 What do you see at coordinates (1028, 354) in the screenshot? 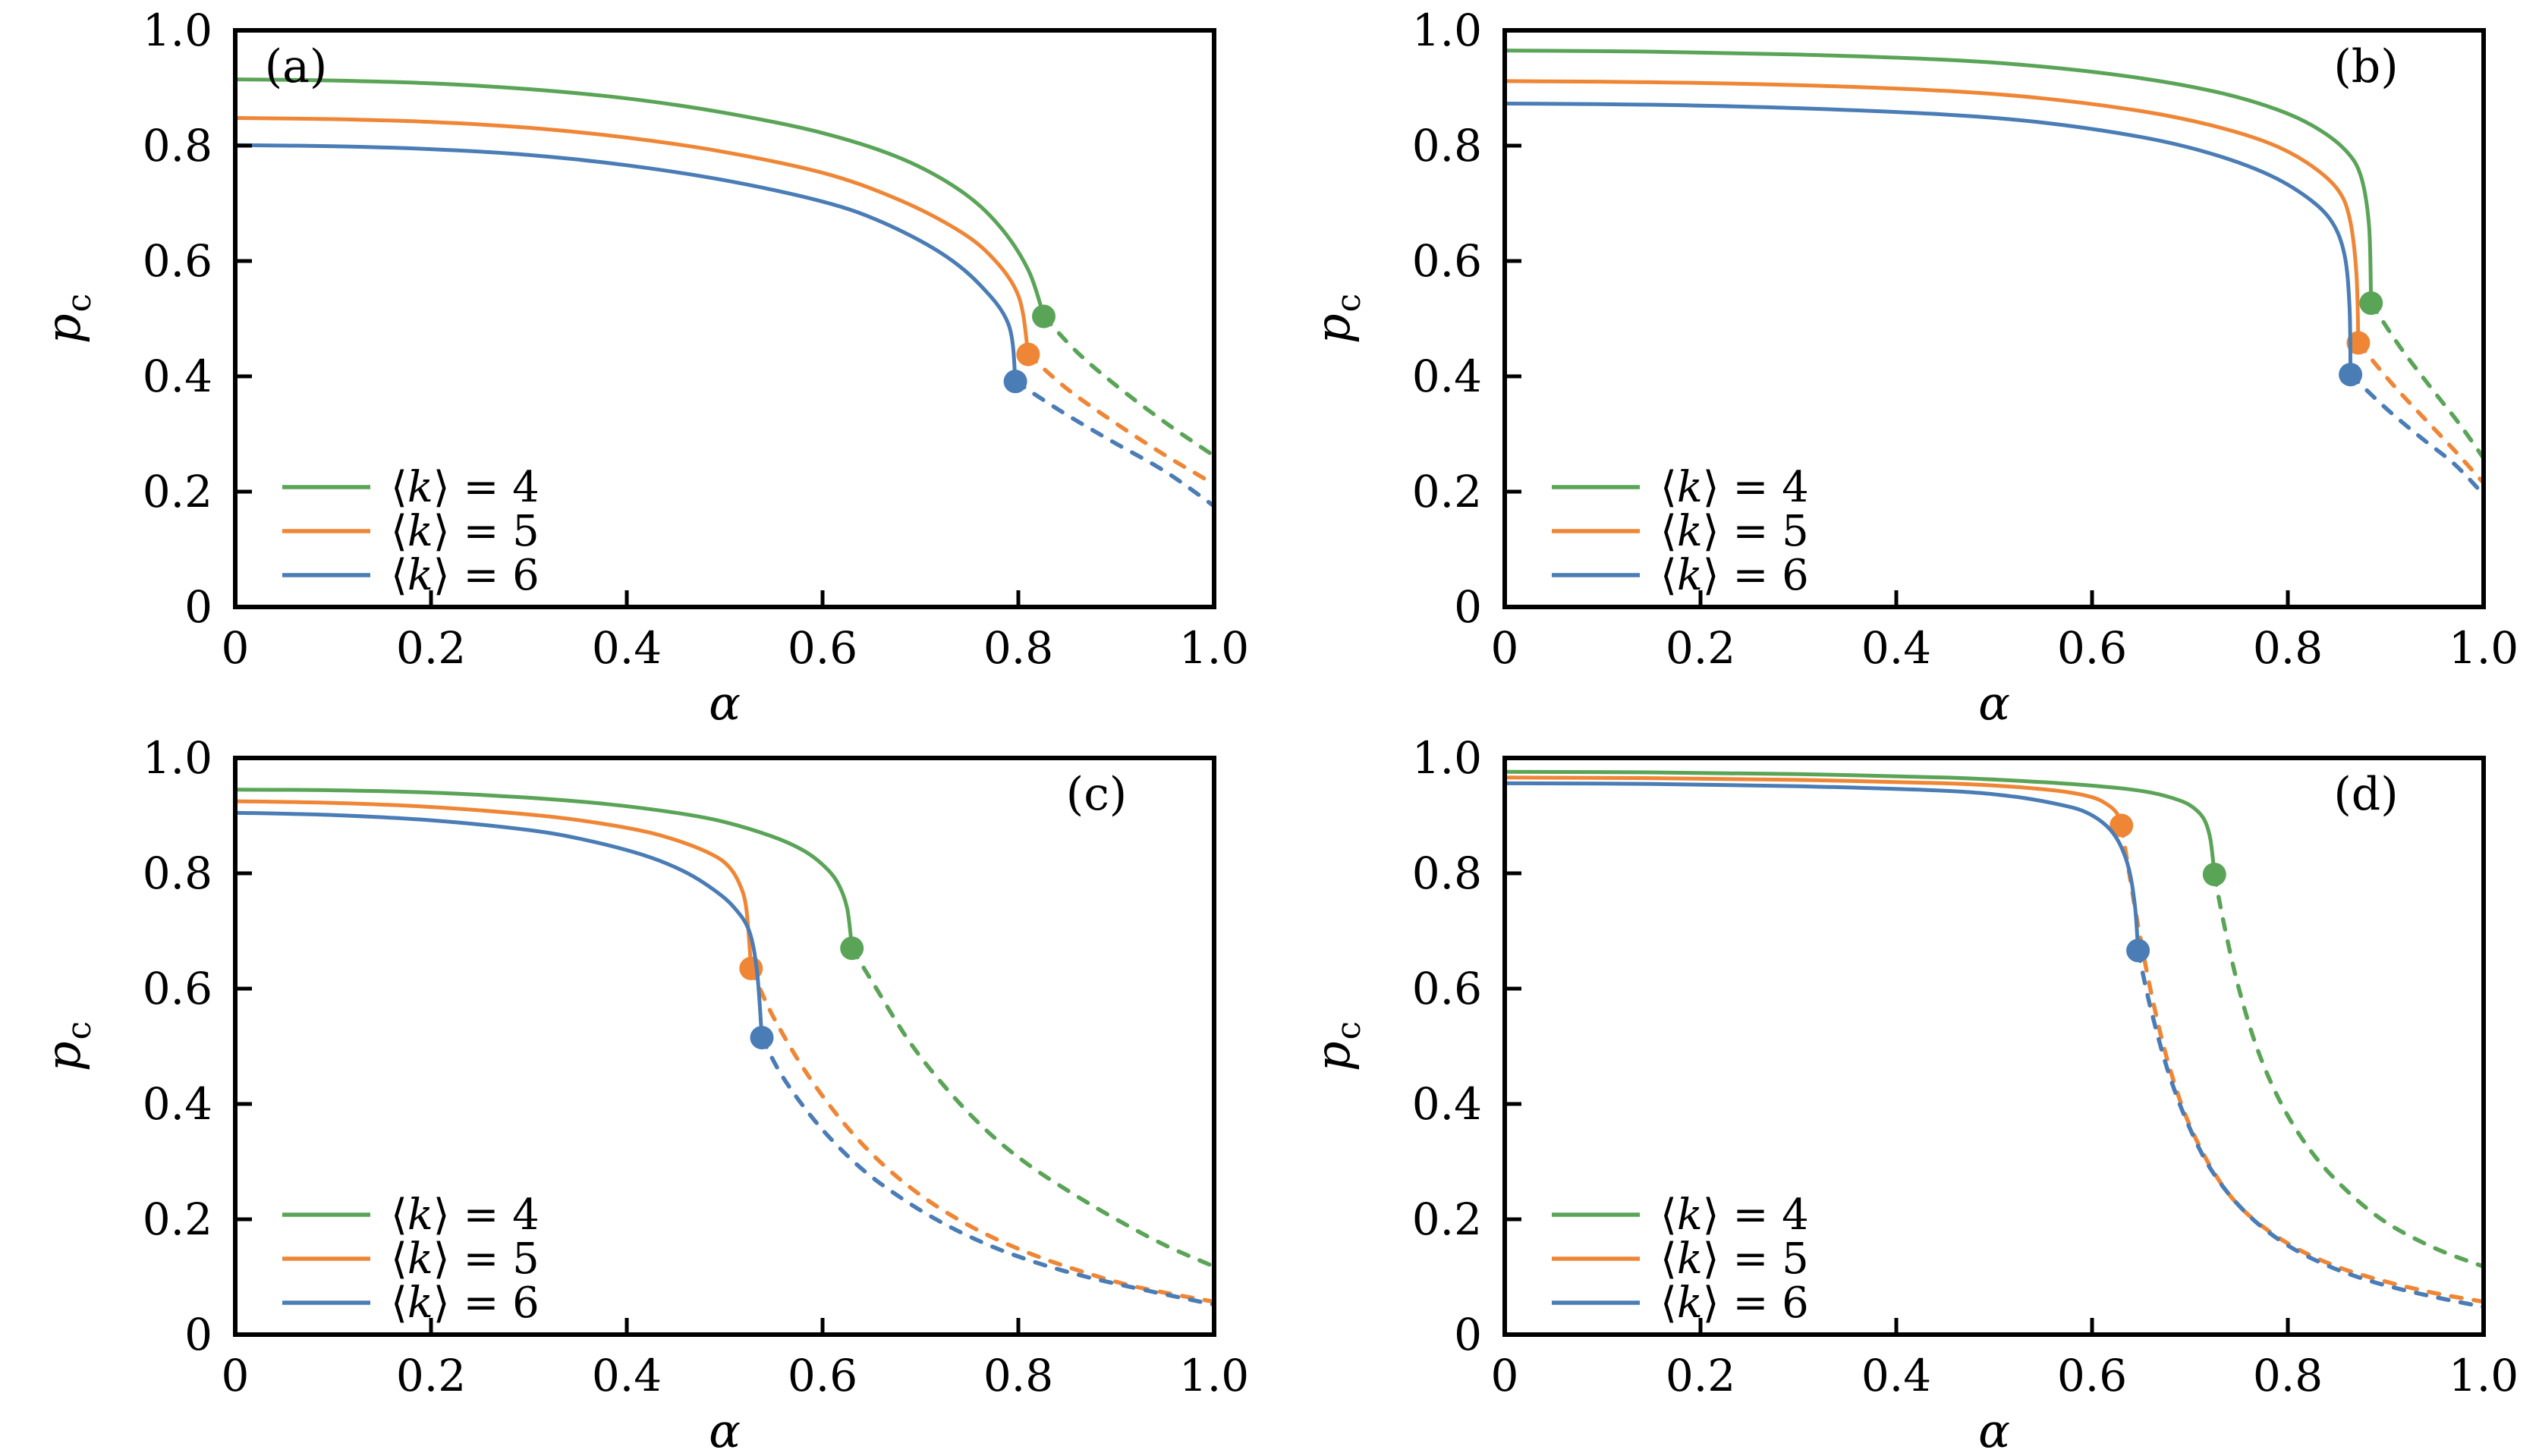
I see `series-k5-critical-point-marker` at bounding box center [1028, 354].